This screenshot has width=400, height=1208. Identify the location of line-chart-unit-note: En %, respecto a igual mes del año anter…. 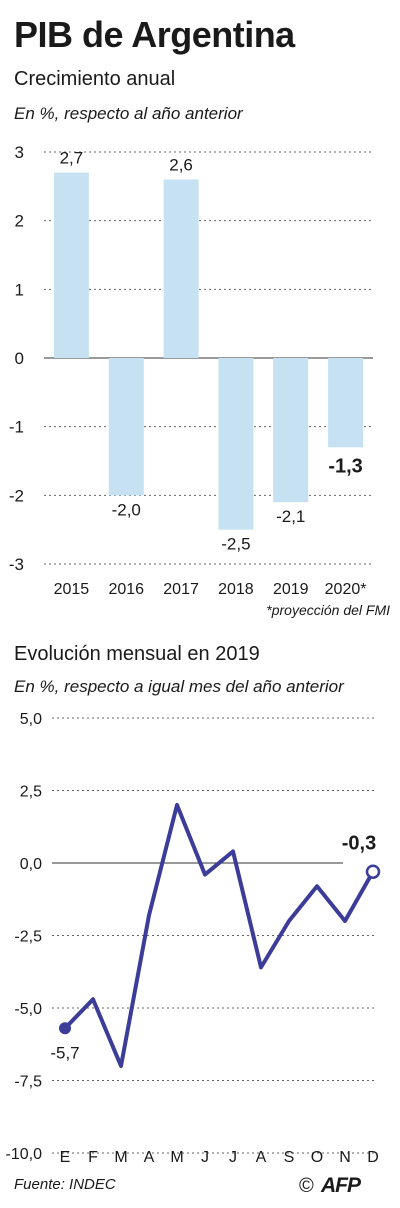
(179, 686).